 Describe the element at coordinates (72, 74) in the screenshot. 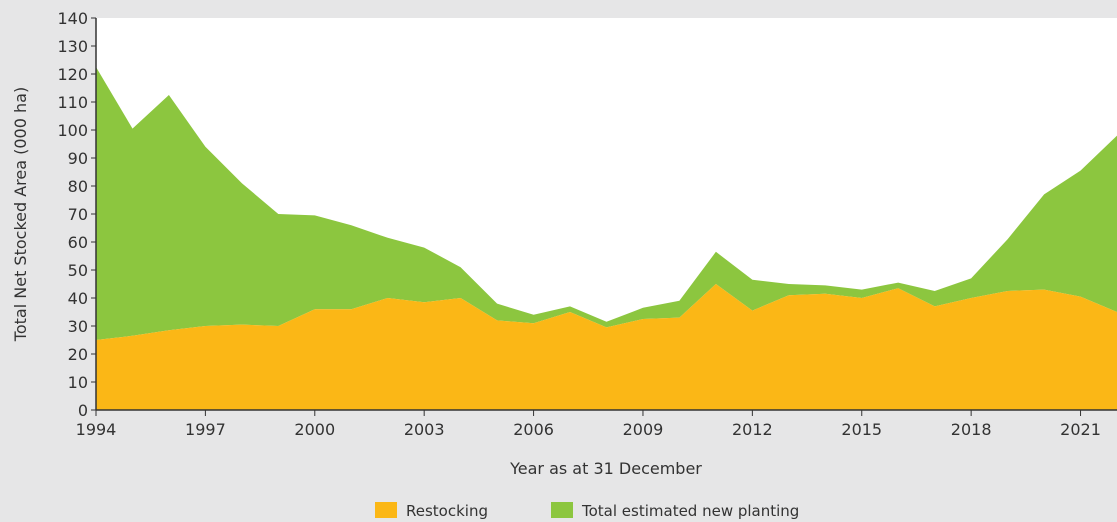

I see `y-tick-label: 120` at that location.